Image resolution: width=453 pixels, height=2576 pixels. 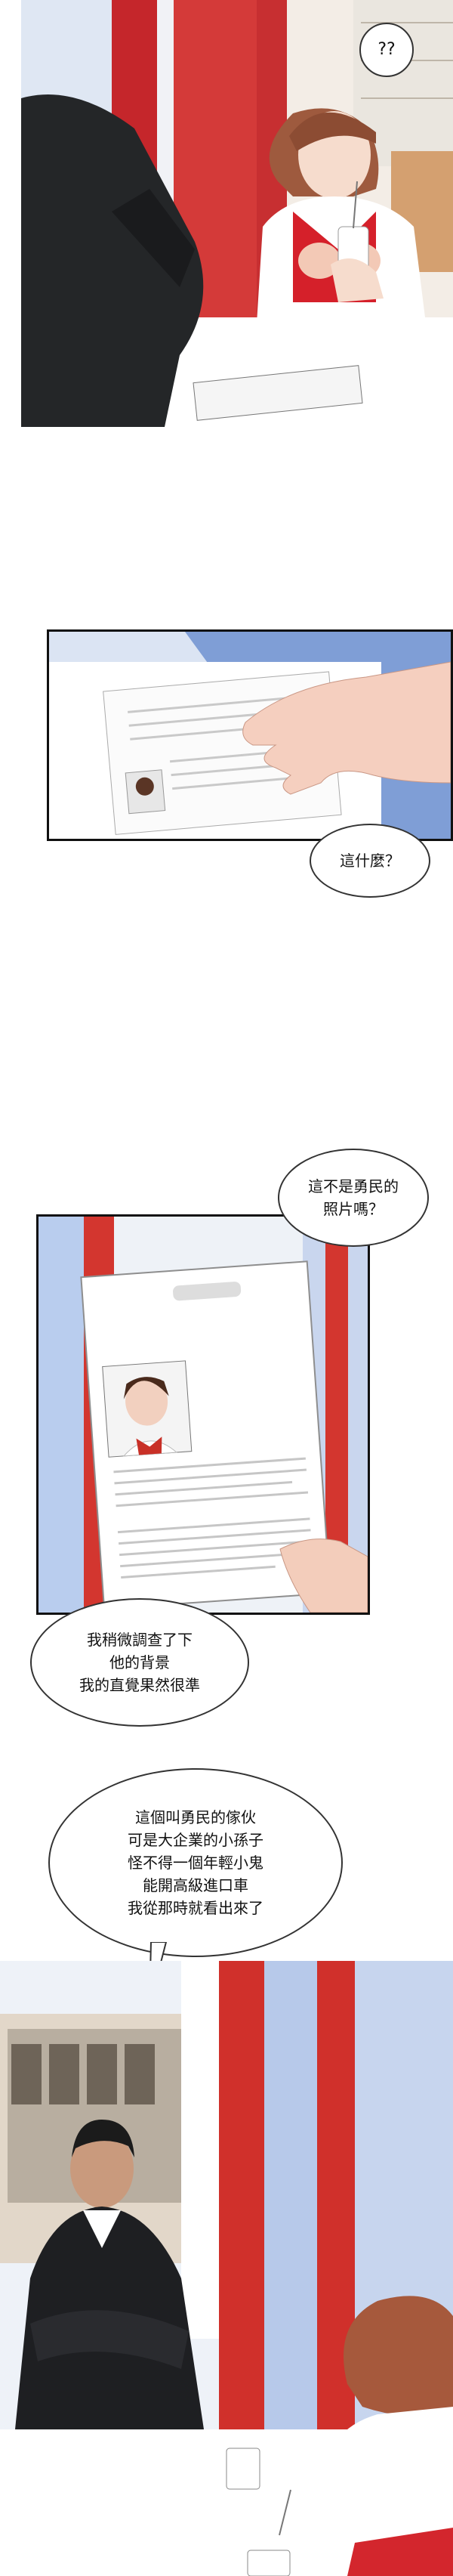 I want to click on panel-3-art, so click(x=203, y=1415).